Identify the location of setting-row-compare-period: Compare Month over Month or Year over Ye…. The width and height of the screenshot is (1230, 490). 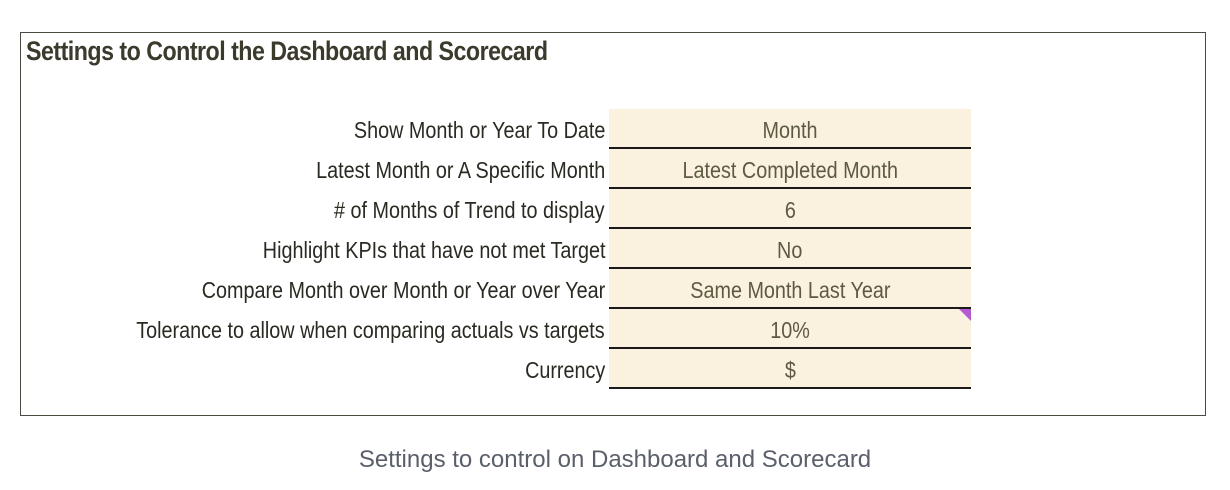
(613, 289).